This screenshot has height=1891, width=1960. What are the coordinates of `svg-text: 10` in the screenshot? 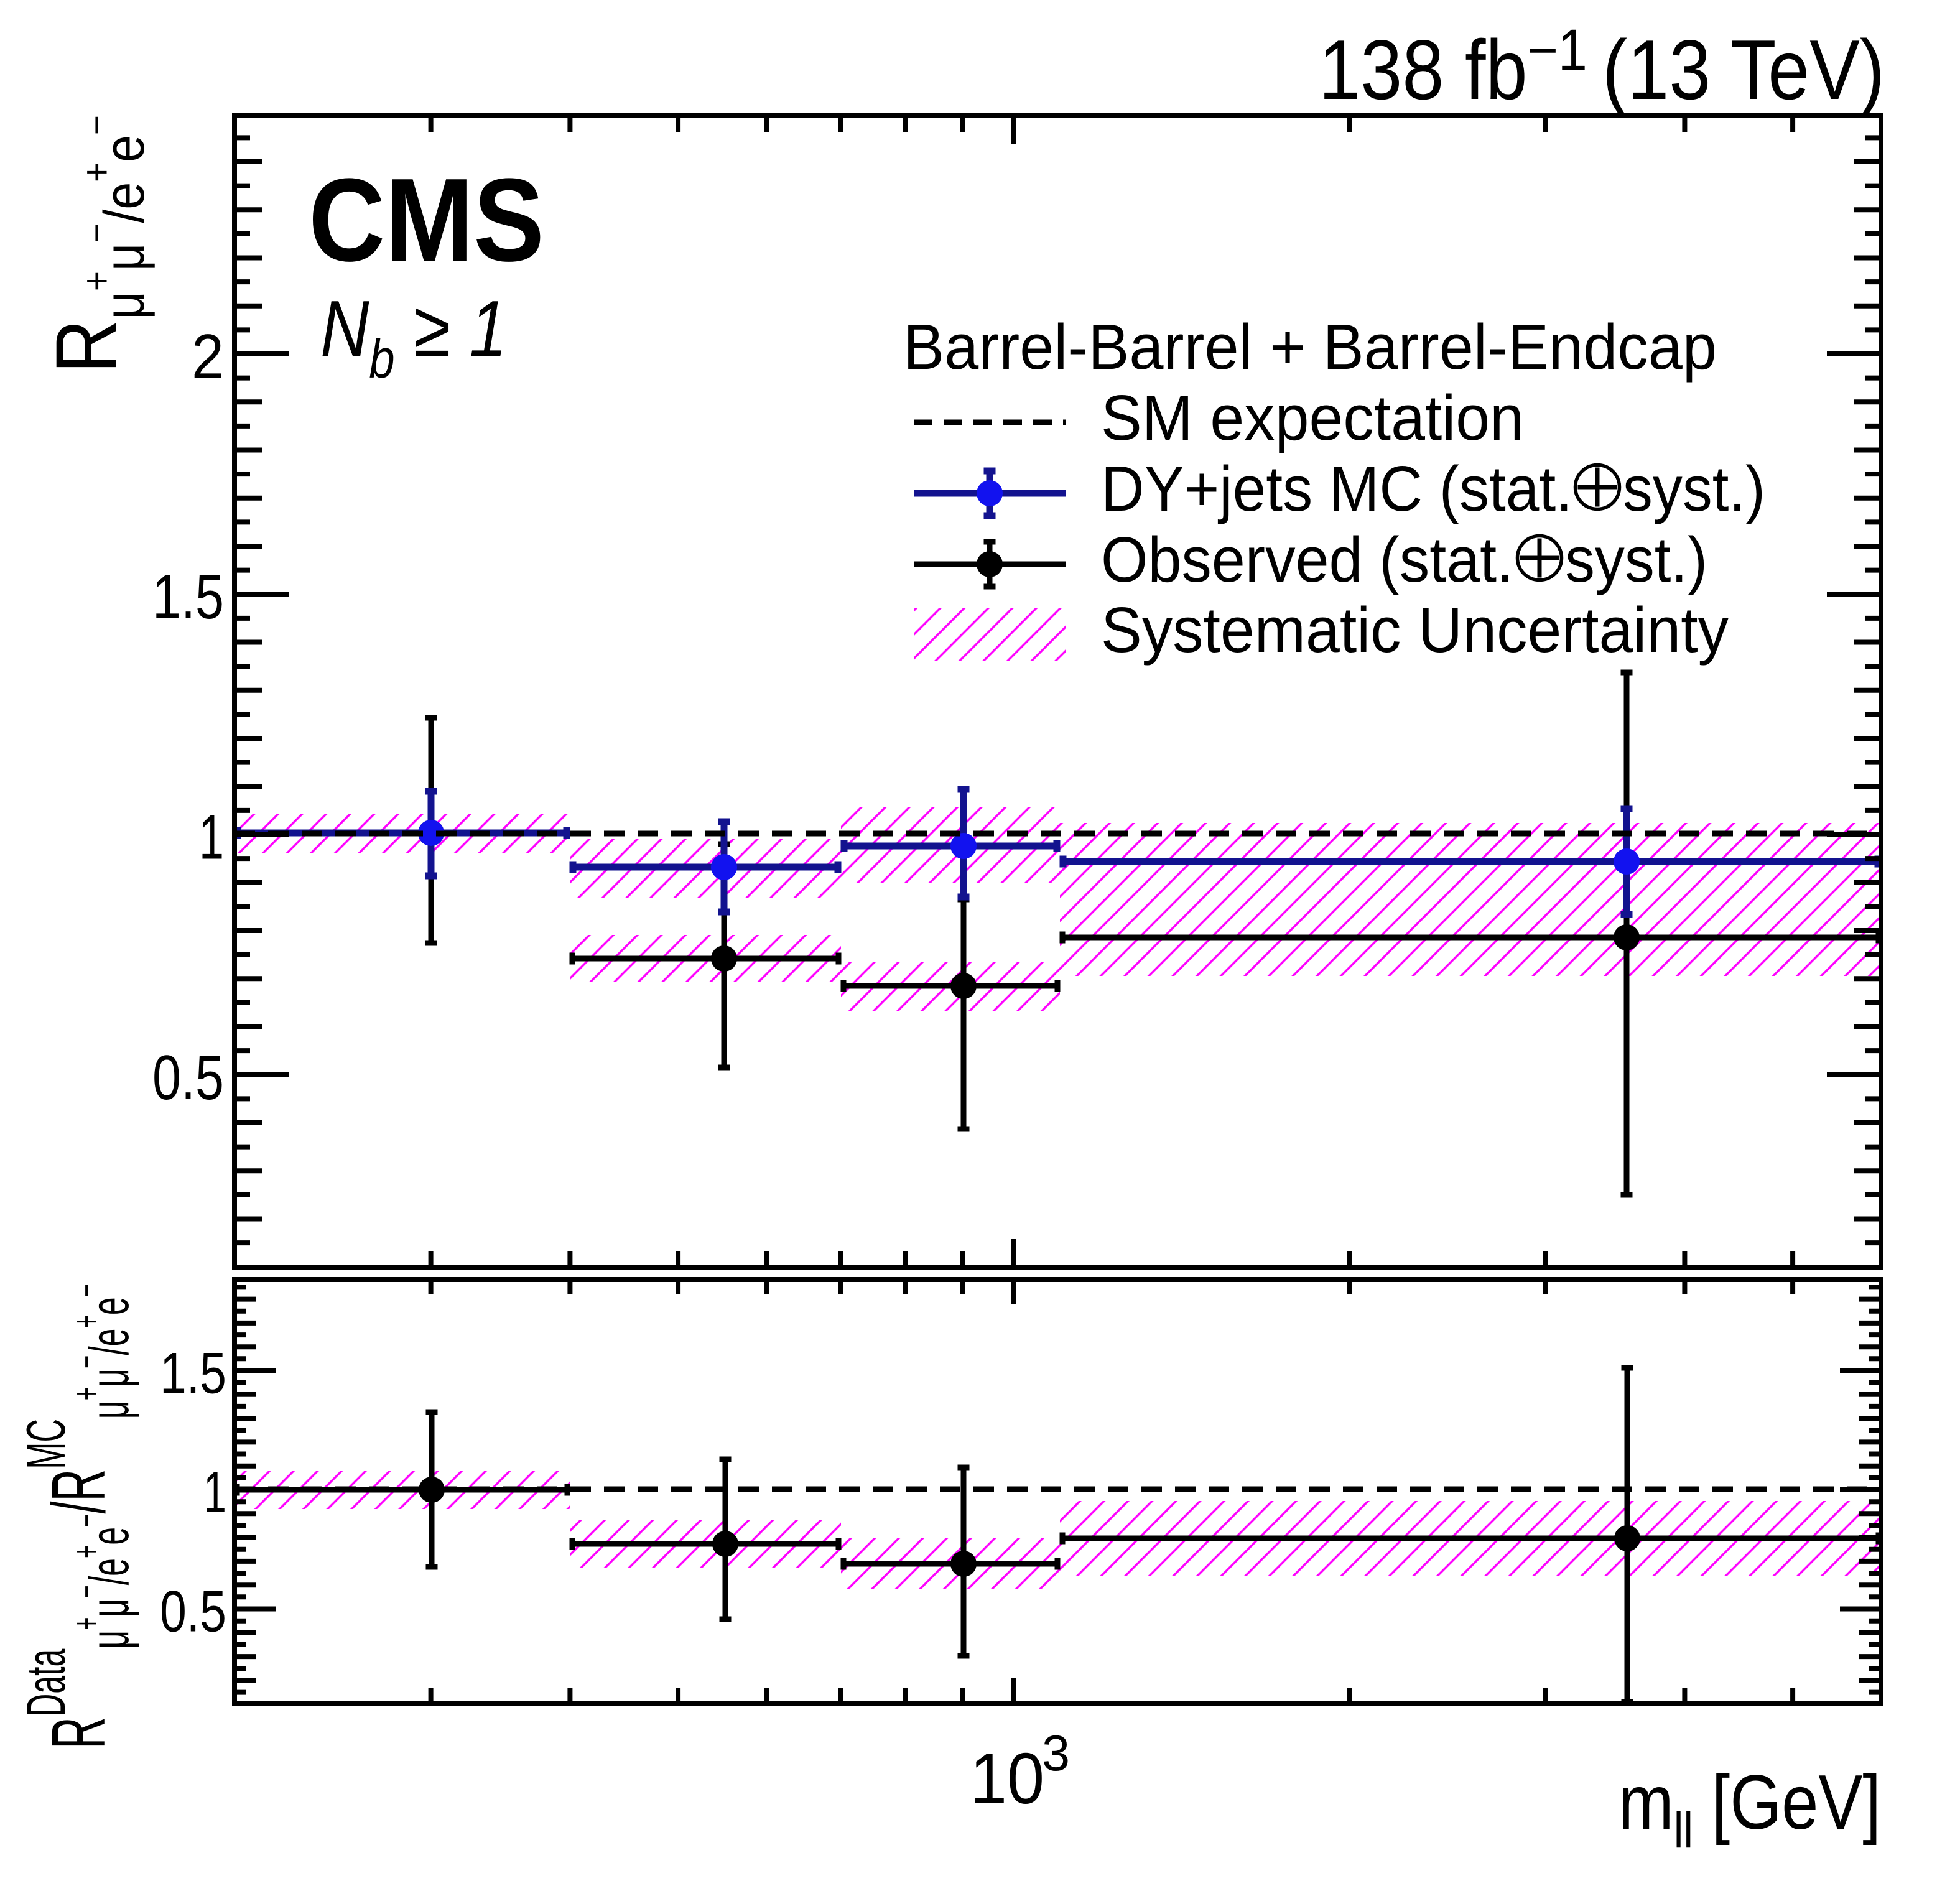 It's located at (1007, 1778).